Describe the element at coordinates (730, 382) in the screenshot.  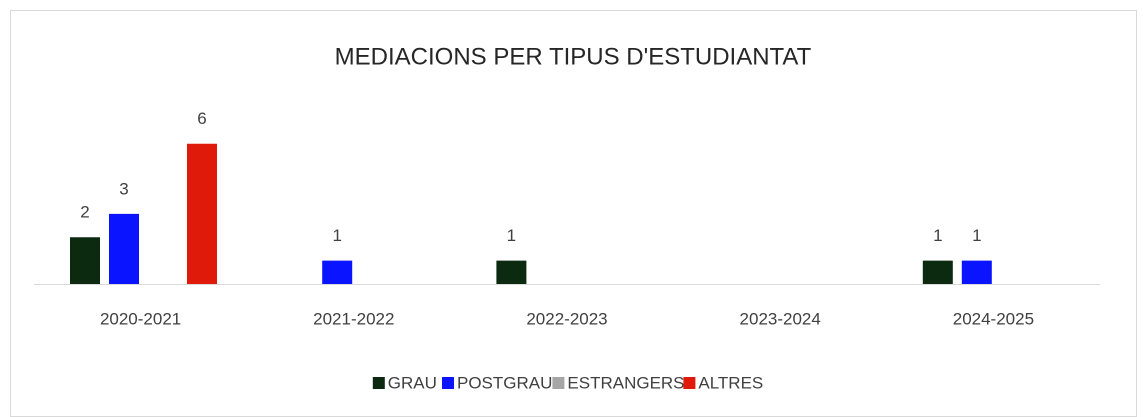
I see `legend-label: ALTRES` at that location.